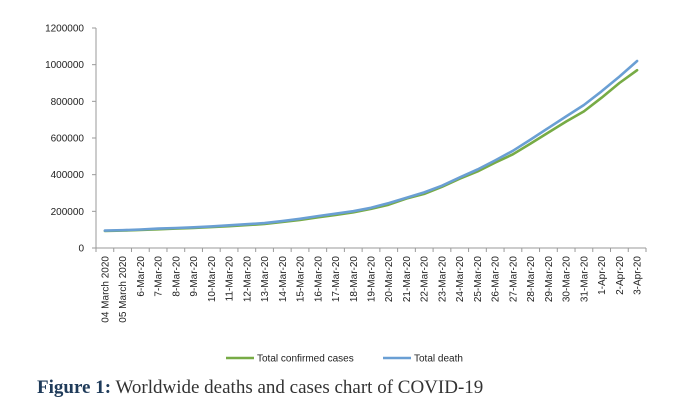 The width and height of the screenshot is (698, 415). What do you see at coordinates (318, 279) in the screenshot?
I see `x-tick-label: 16-Mar-20` at bounding box center [318, 279].